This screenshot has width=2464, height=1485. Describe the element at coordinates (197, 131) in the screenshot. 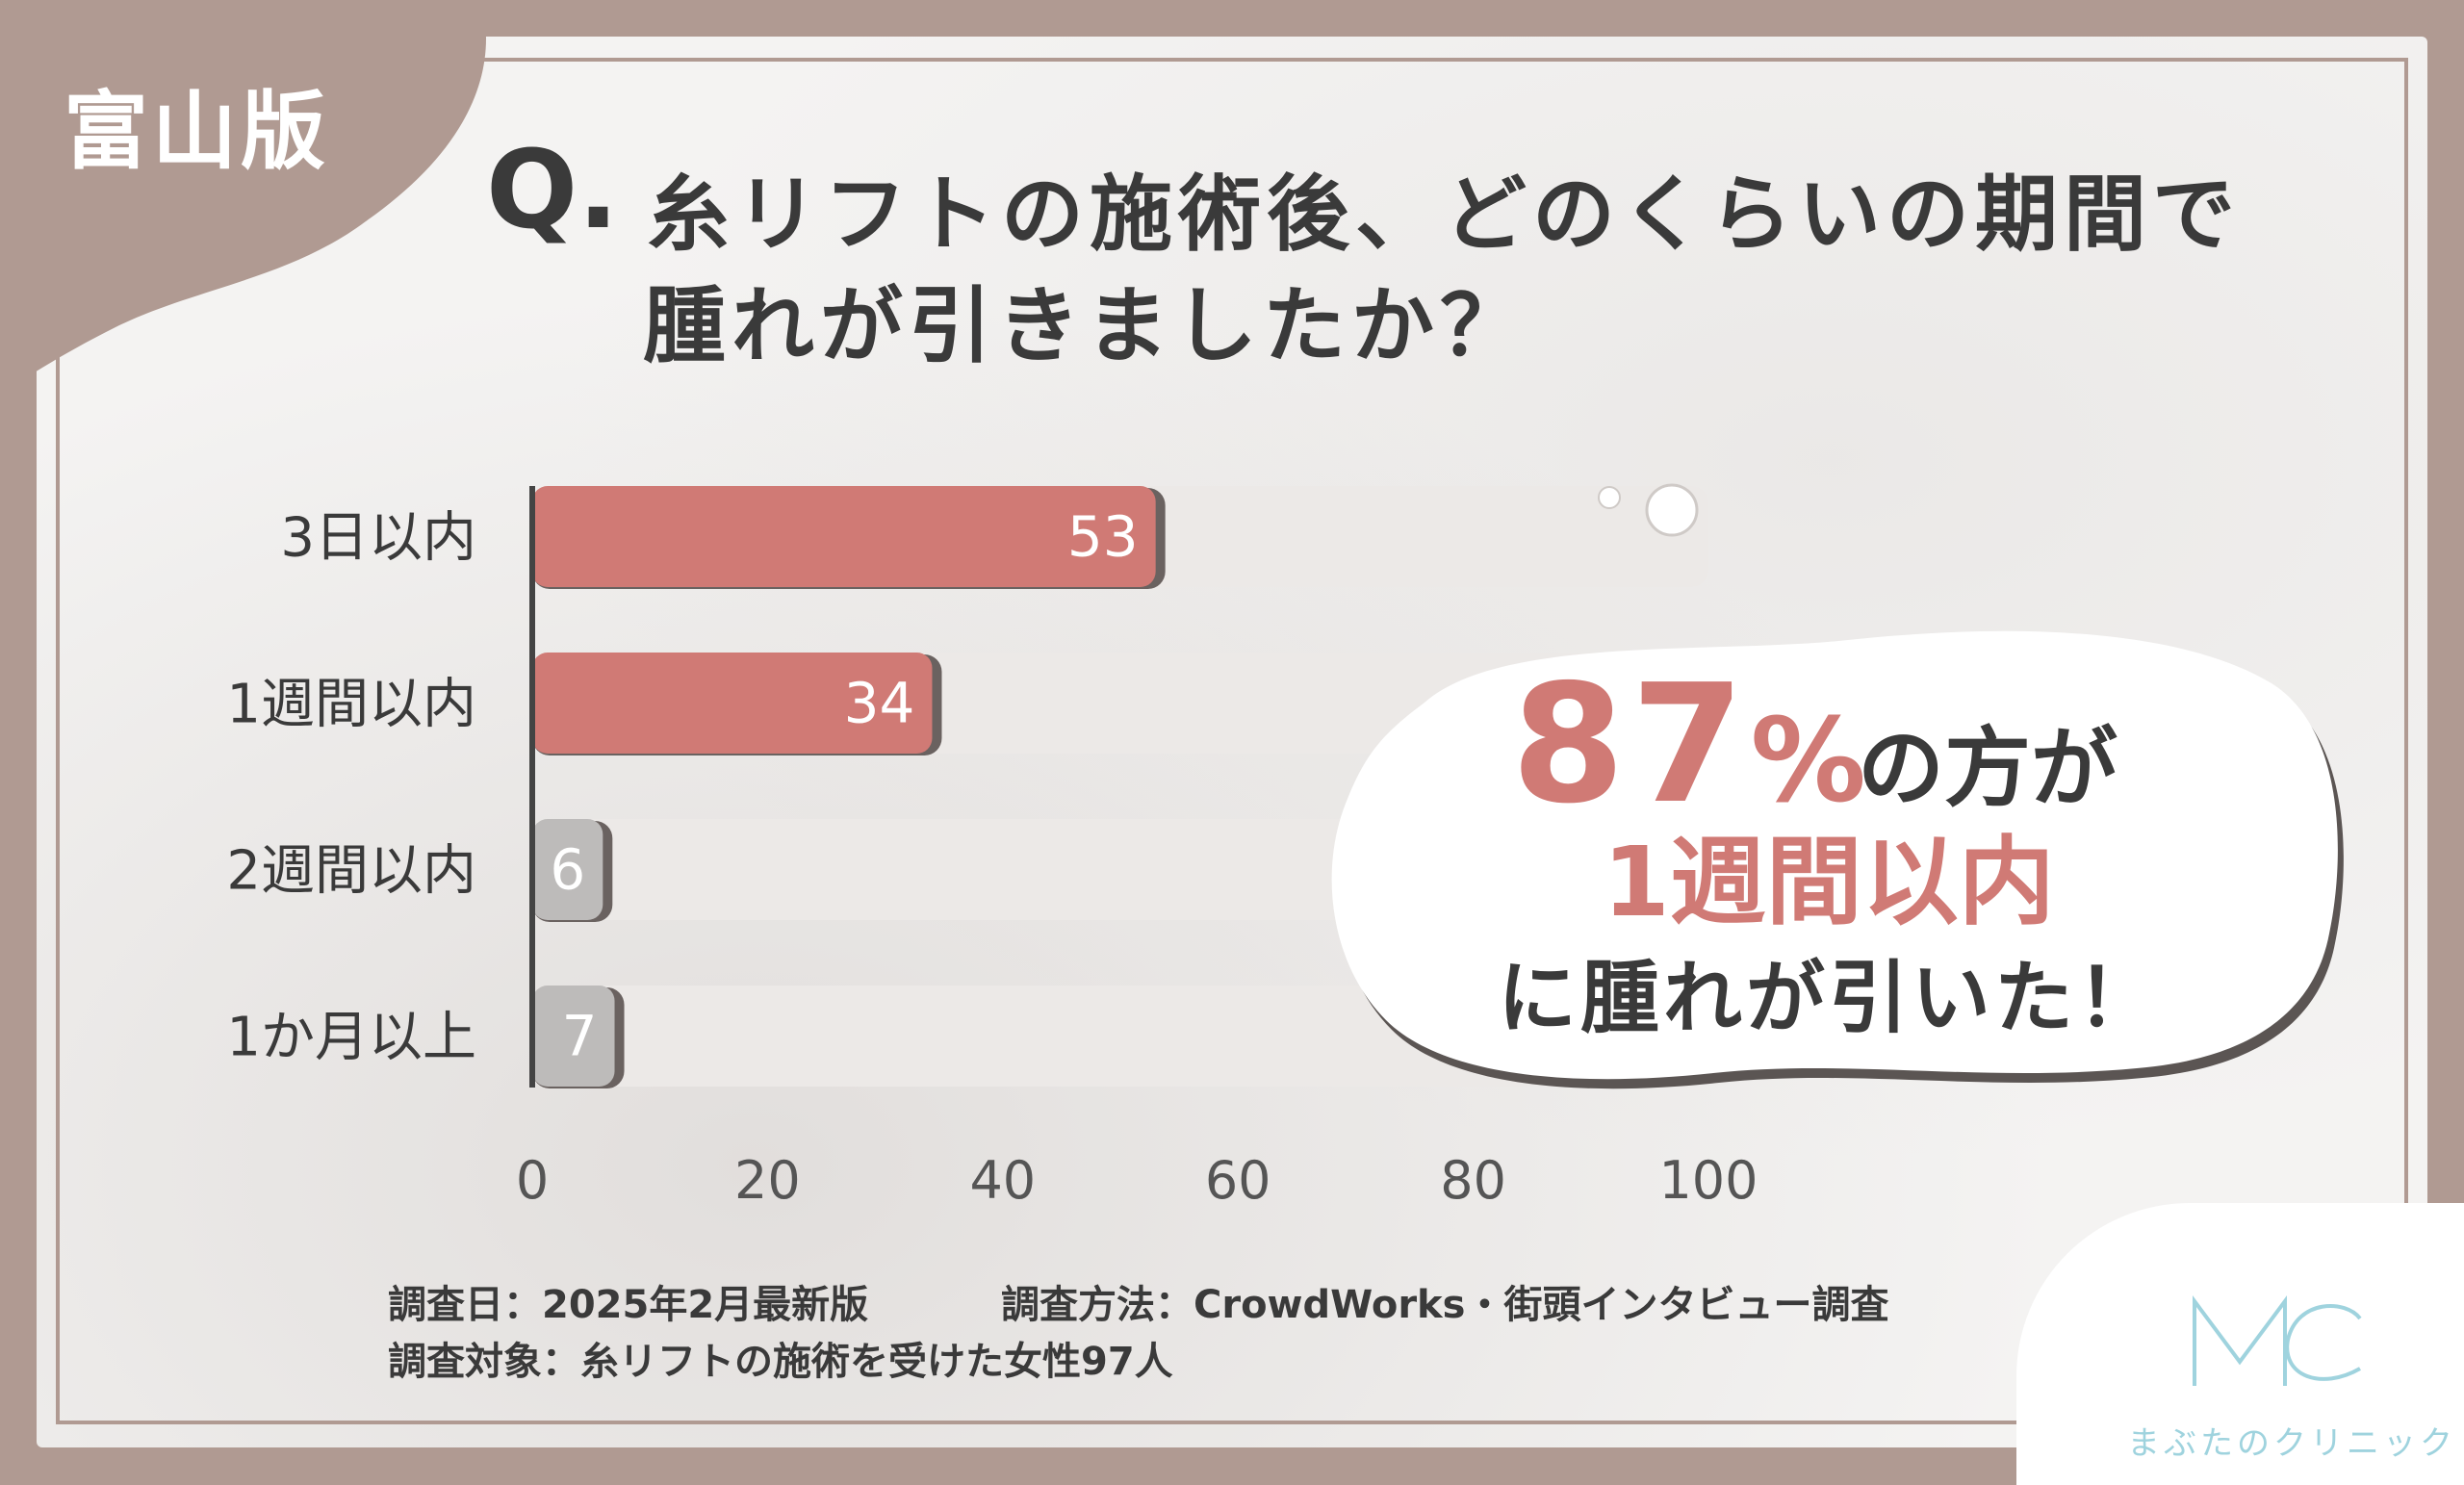

I see `region-badge: 富山版` at that location.